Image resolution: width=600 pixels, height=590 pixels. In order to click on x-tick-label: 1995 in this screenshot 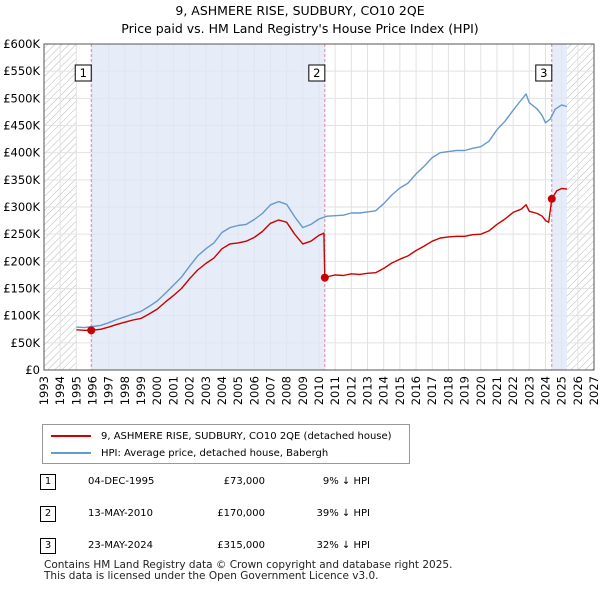, I will do `click(76, 390)`.